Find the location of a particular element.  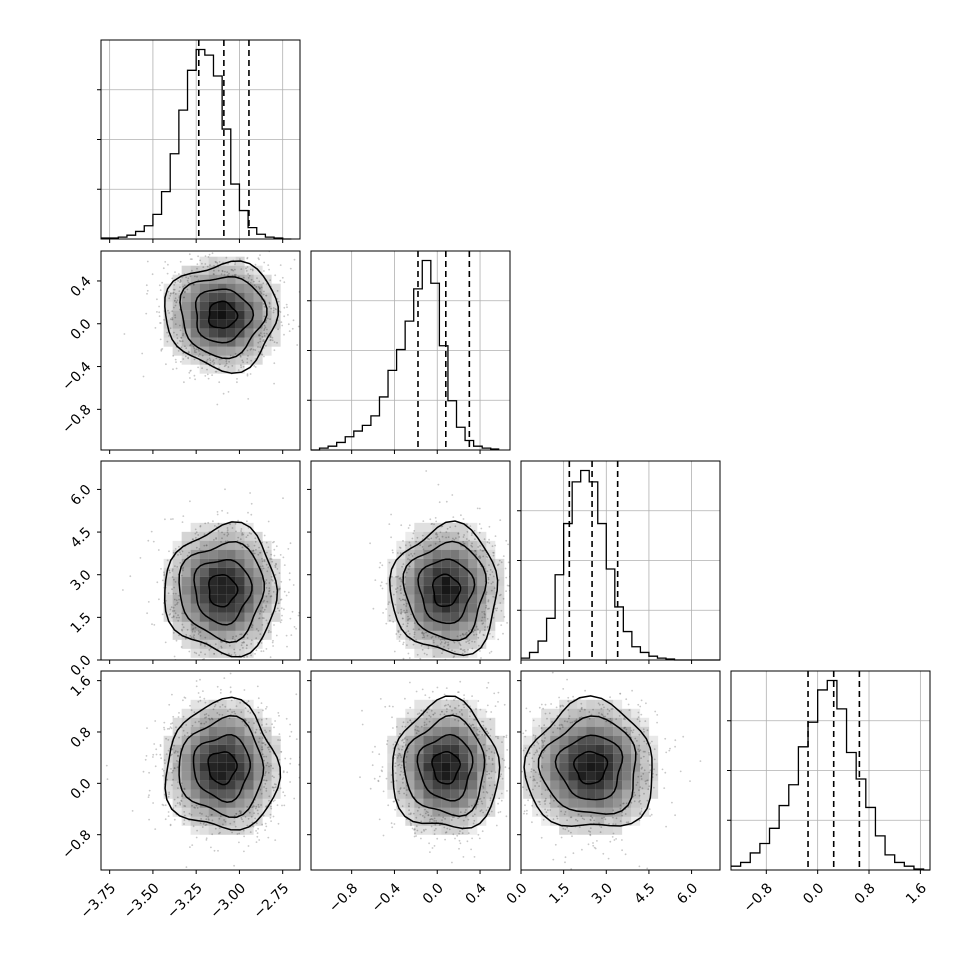

panel-frame is located at coordinates (200, 560).